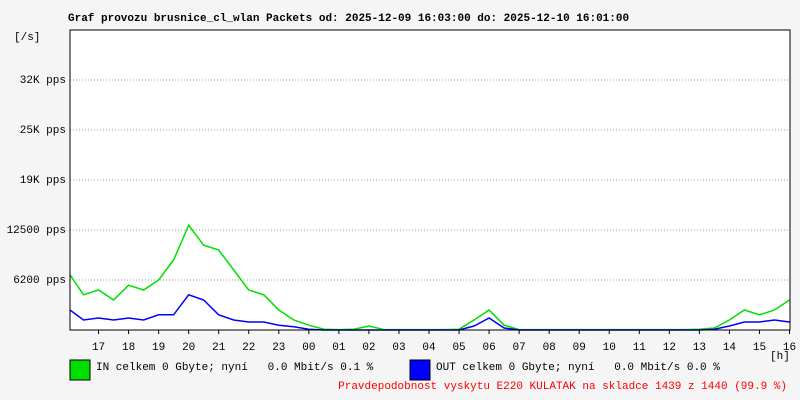 The height and width of the screenshot is (400, 800). Describe the element at coordinates (669, 348) in the screenshot. I see `x-tick-label: 12` at that location.